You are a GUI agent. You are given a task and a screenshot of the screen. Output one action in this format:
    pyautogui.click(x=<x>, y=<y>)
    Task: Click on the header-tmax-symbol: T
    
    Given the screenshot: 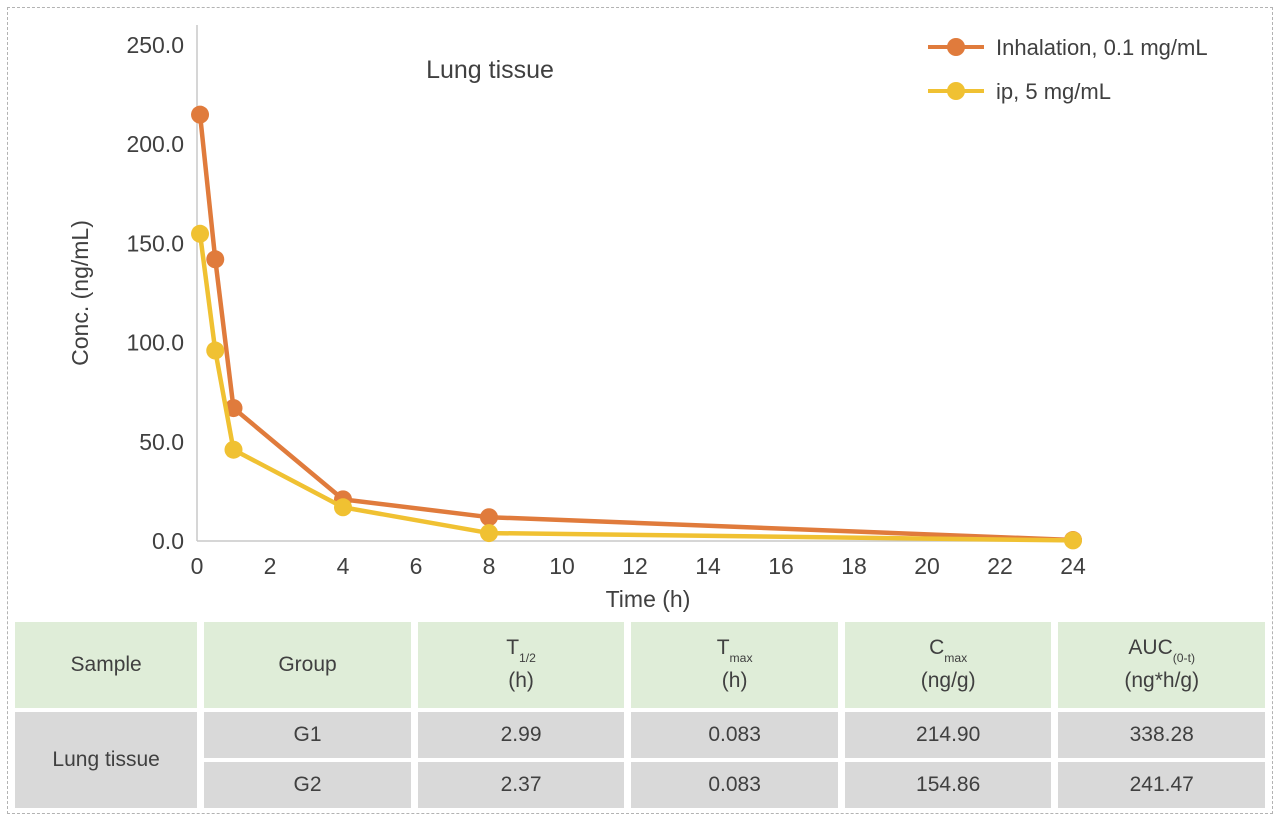 What is the action you would take?
    pyautogui.click(x=723, y=648)
    